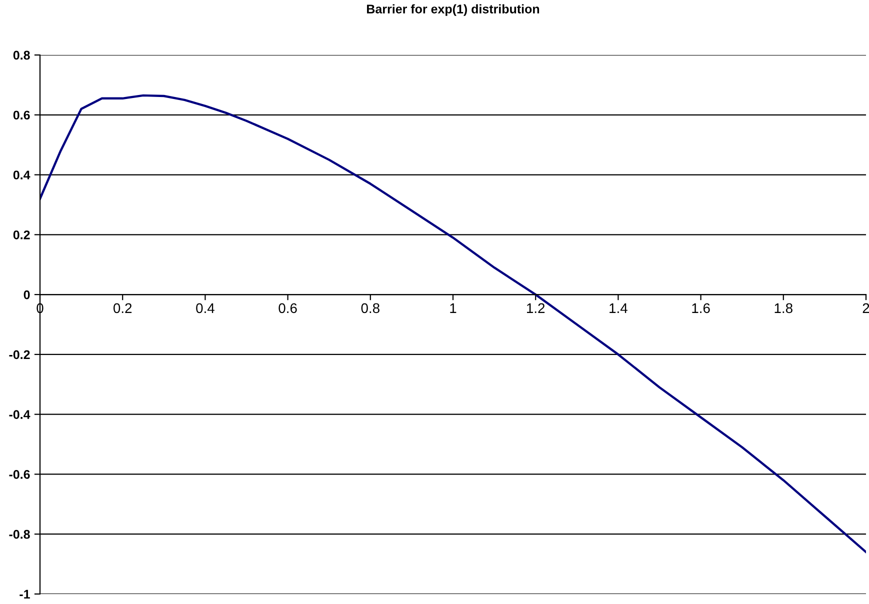  I want to click on x-tick-label: 1.6, so click(701, 308).